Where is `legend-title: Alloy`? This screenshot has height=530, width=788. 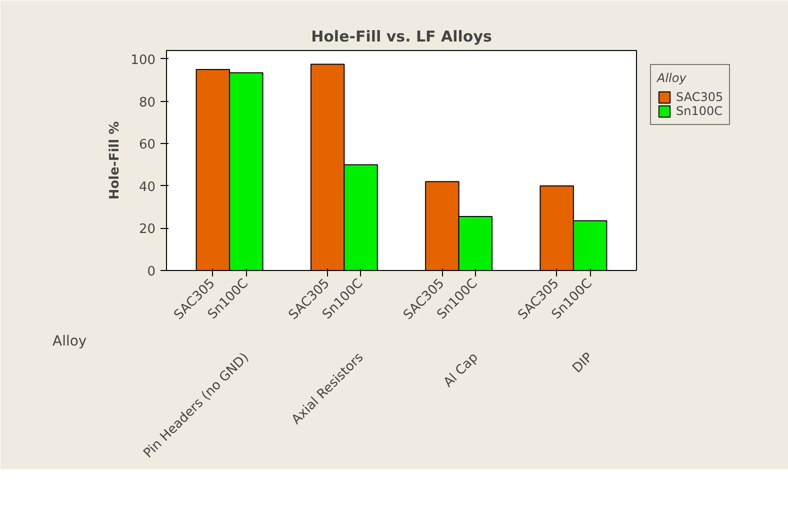 legend-title: Alloy is located at coordinates (672, 78).